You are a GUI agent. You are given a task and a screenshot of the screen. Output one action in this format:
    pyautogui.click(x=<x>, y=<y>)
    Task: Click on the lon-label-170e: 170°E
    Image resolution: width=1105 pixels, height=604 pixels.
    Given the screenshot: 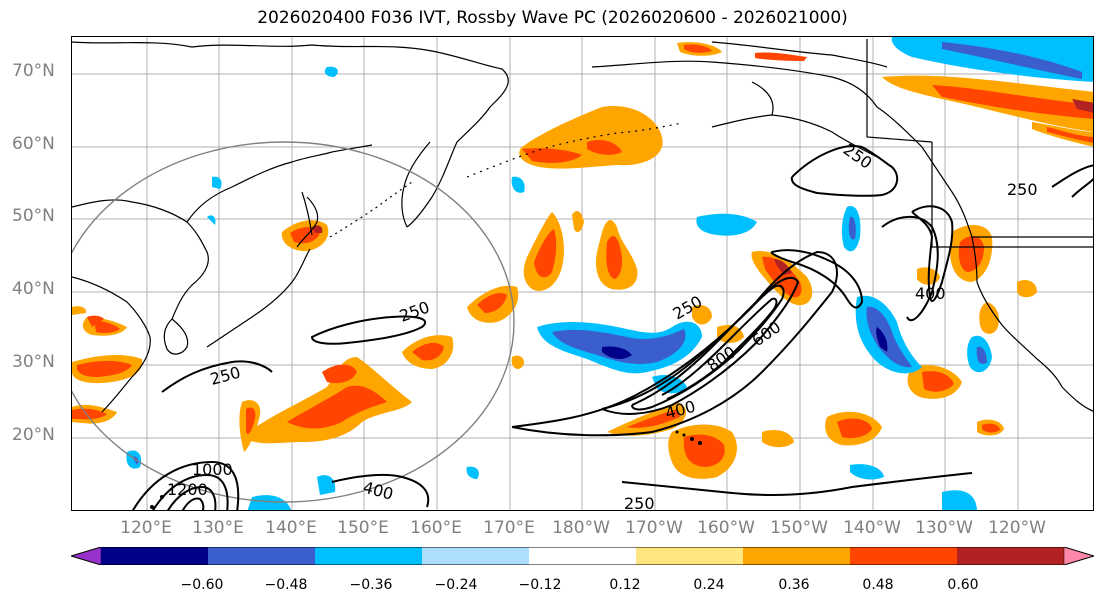 What is the action you would take?
    pyautogui.click(x=509, y=528)
    